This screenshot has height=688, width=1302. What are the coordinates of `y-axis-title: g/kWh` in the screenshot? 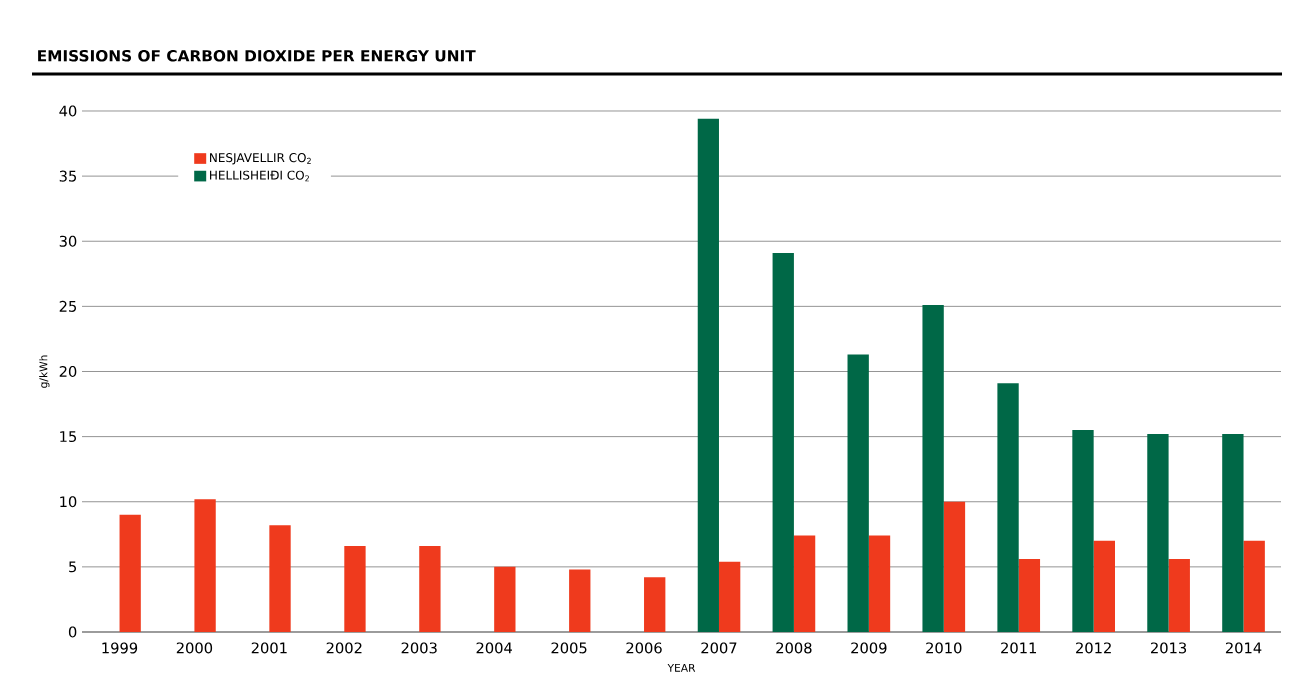 It's located at (44, 371).